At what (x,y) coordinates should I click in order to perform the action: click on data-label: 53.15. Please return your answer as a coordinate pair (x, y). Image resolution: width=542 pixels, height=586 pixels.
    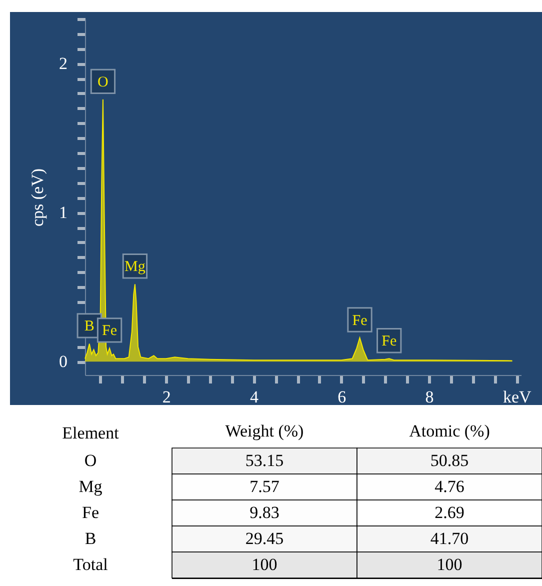
    Looking at the image, I should click on (264, 460).